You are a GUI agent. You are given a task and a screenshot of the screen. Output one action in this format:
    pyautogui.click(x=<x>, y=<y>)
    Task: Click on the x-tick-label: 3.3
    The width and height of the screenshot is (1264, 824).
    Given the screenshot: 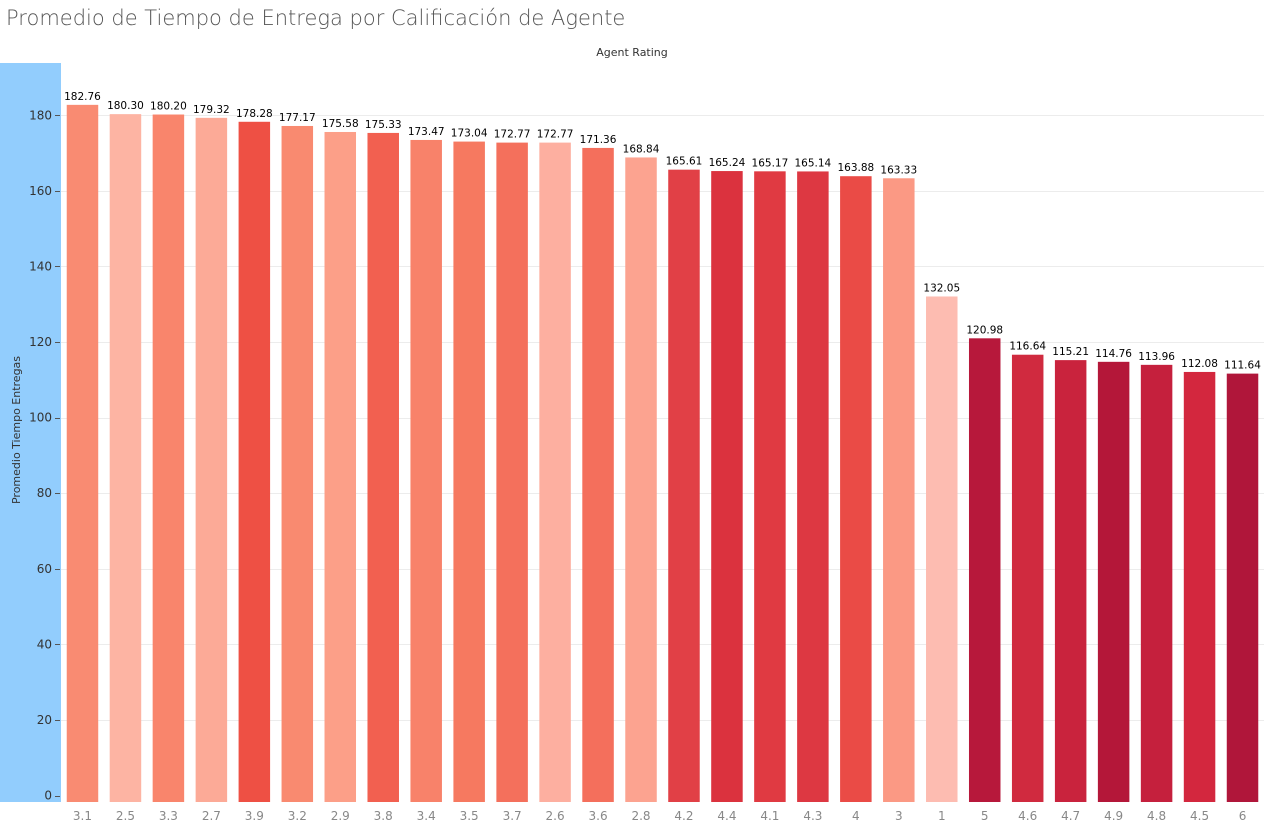 What is the action you would take?
    pyautogui.click(x=168, y=816)
    